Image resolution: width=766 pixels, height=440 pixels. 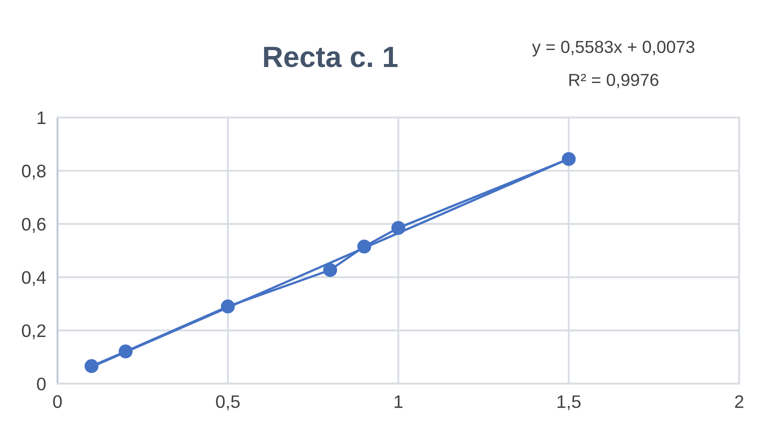 I want to click on y-tick-label: 0, so click(x=41, y=384).